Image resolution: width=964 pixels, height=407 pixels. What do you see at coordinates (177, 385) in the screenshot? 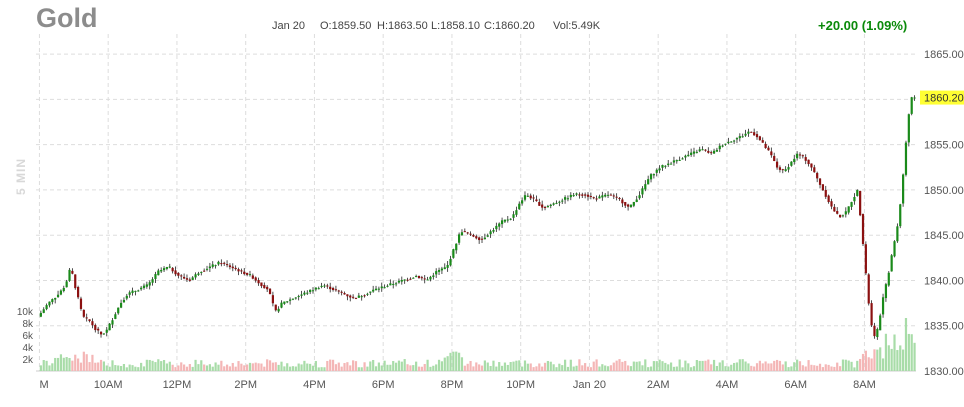
I see `time-tick-label: 12PM` at bounding box center [177, 385].